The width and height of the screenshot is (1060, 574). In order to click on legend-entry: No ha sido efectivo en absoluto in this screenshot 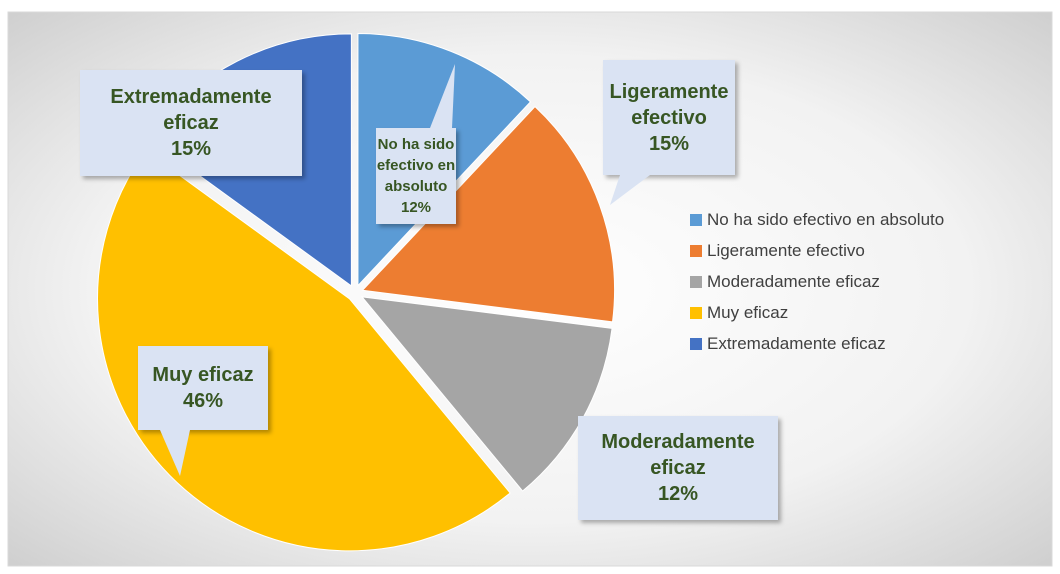, I will do `click(817, 220)`.